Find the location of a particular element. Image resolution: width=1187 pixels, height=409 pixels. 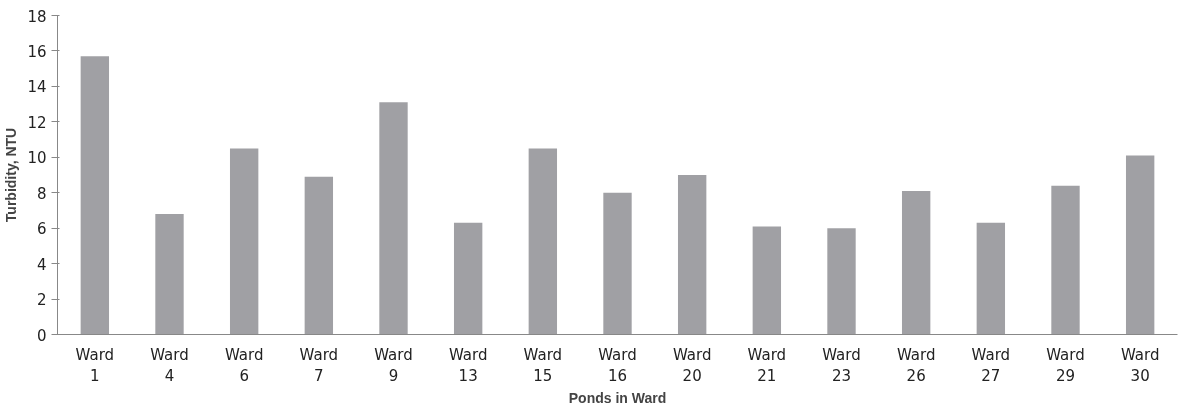

y-tick-label: 6 is located at coordinates (41, 229).